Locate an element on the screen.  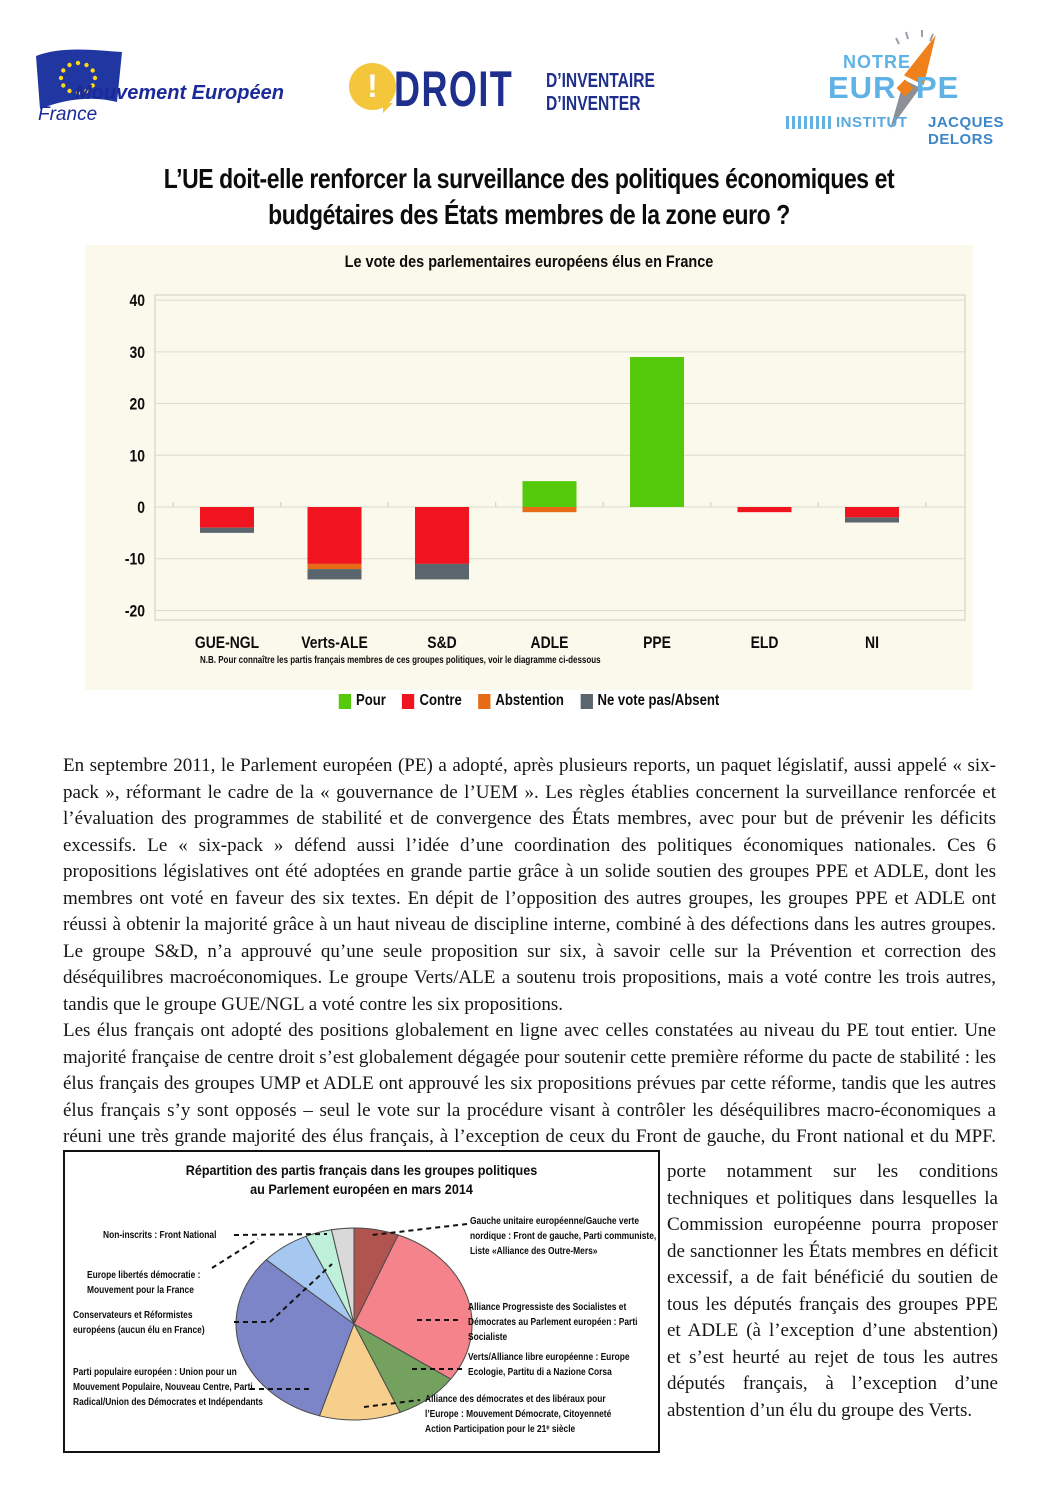
x-axis-label: PPE is located at coordinates (657, 643).